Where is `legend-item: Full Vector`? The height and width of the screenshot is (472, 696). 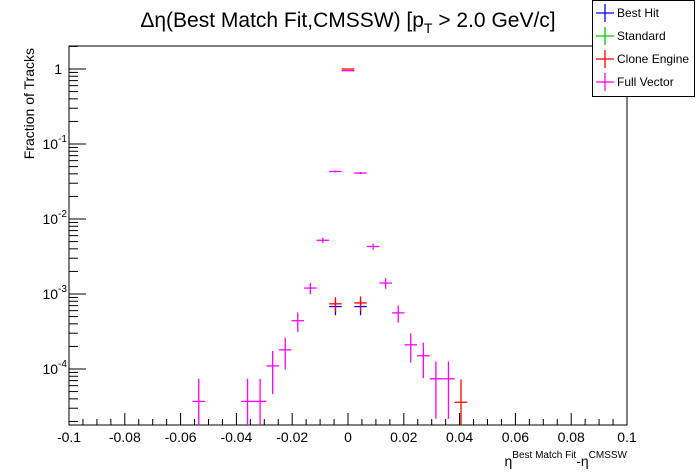
legend-item: Full Vector is located at coordinates (635, 82).